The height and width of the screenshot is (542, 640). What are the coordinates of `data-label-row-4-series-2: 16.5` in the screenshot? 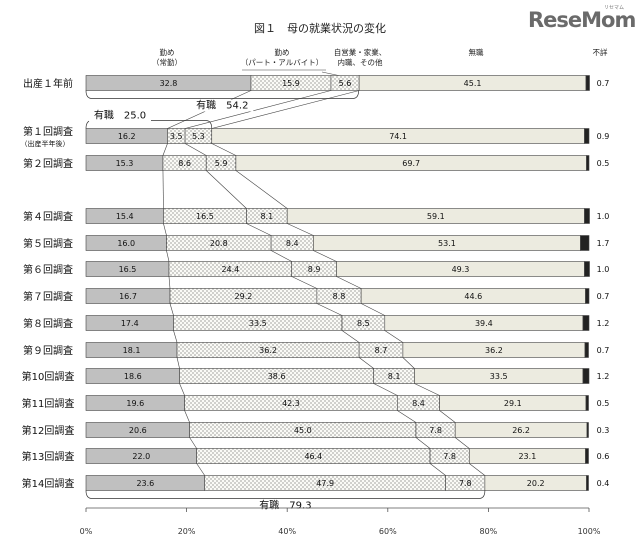 It's located at (205, 216).